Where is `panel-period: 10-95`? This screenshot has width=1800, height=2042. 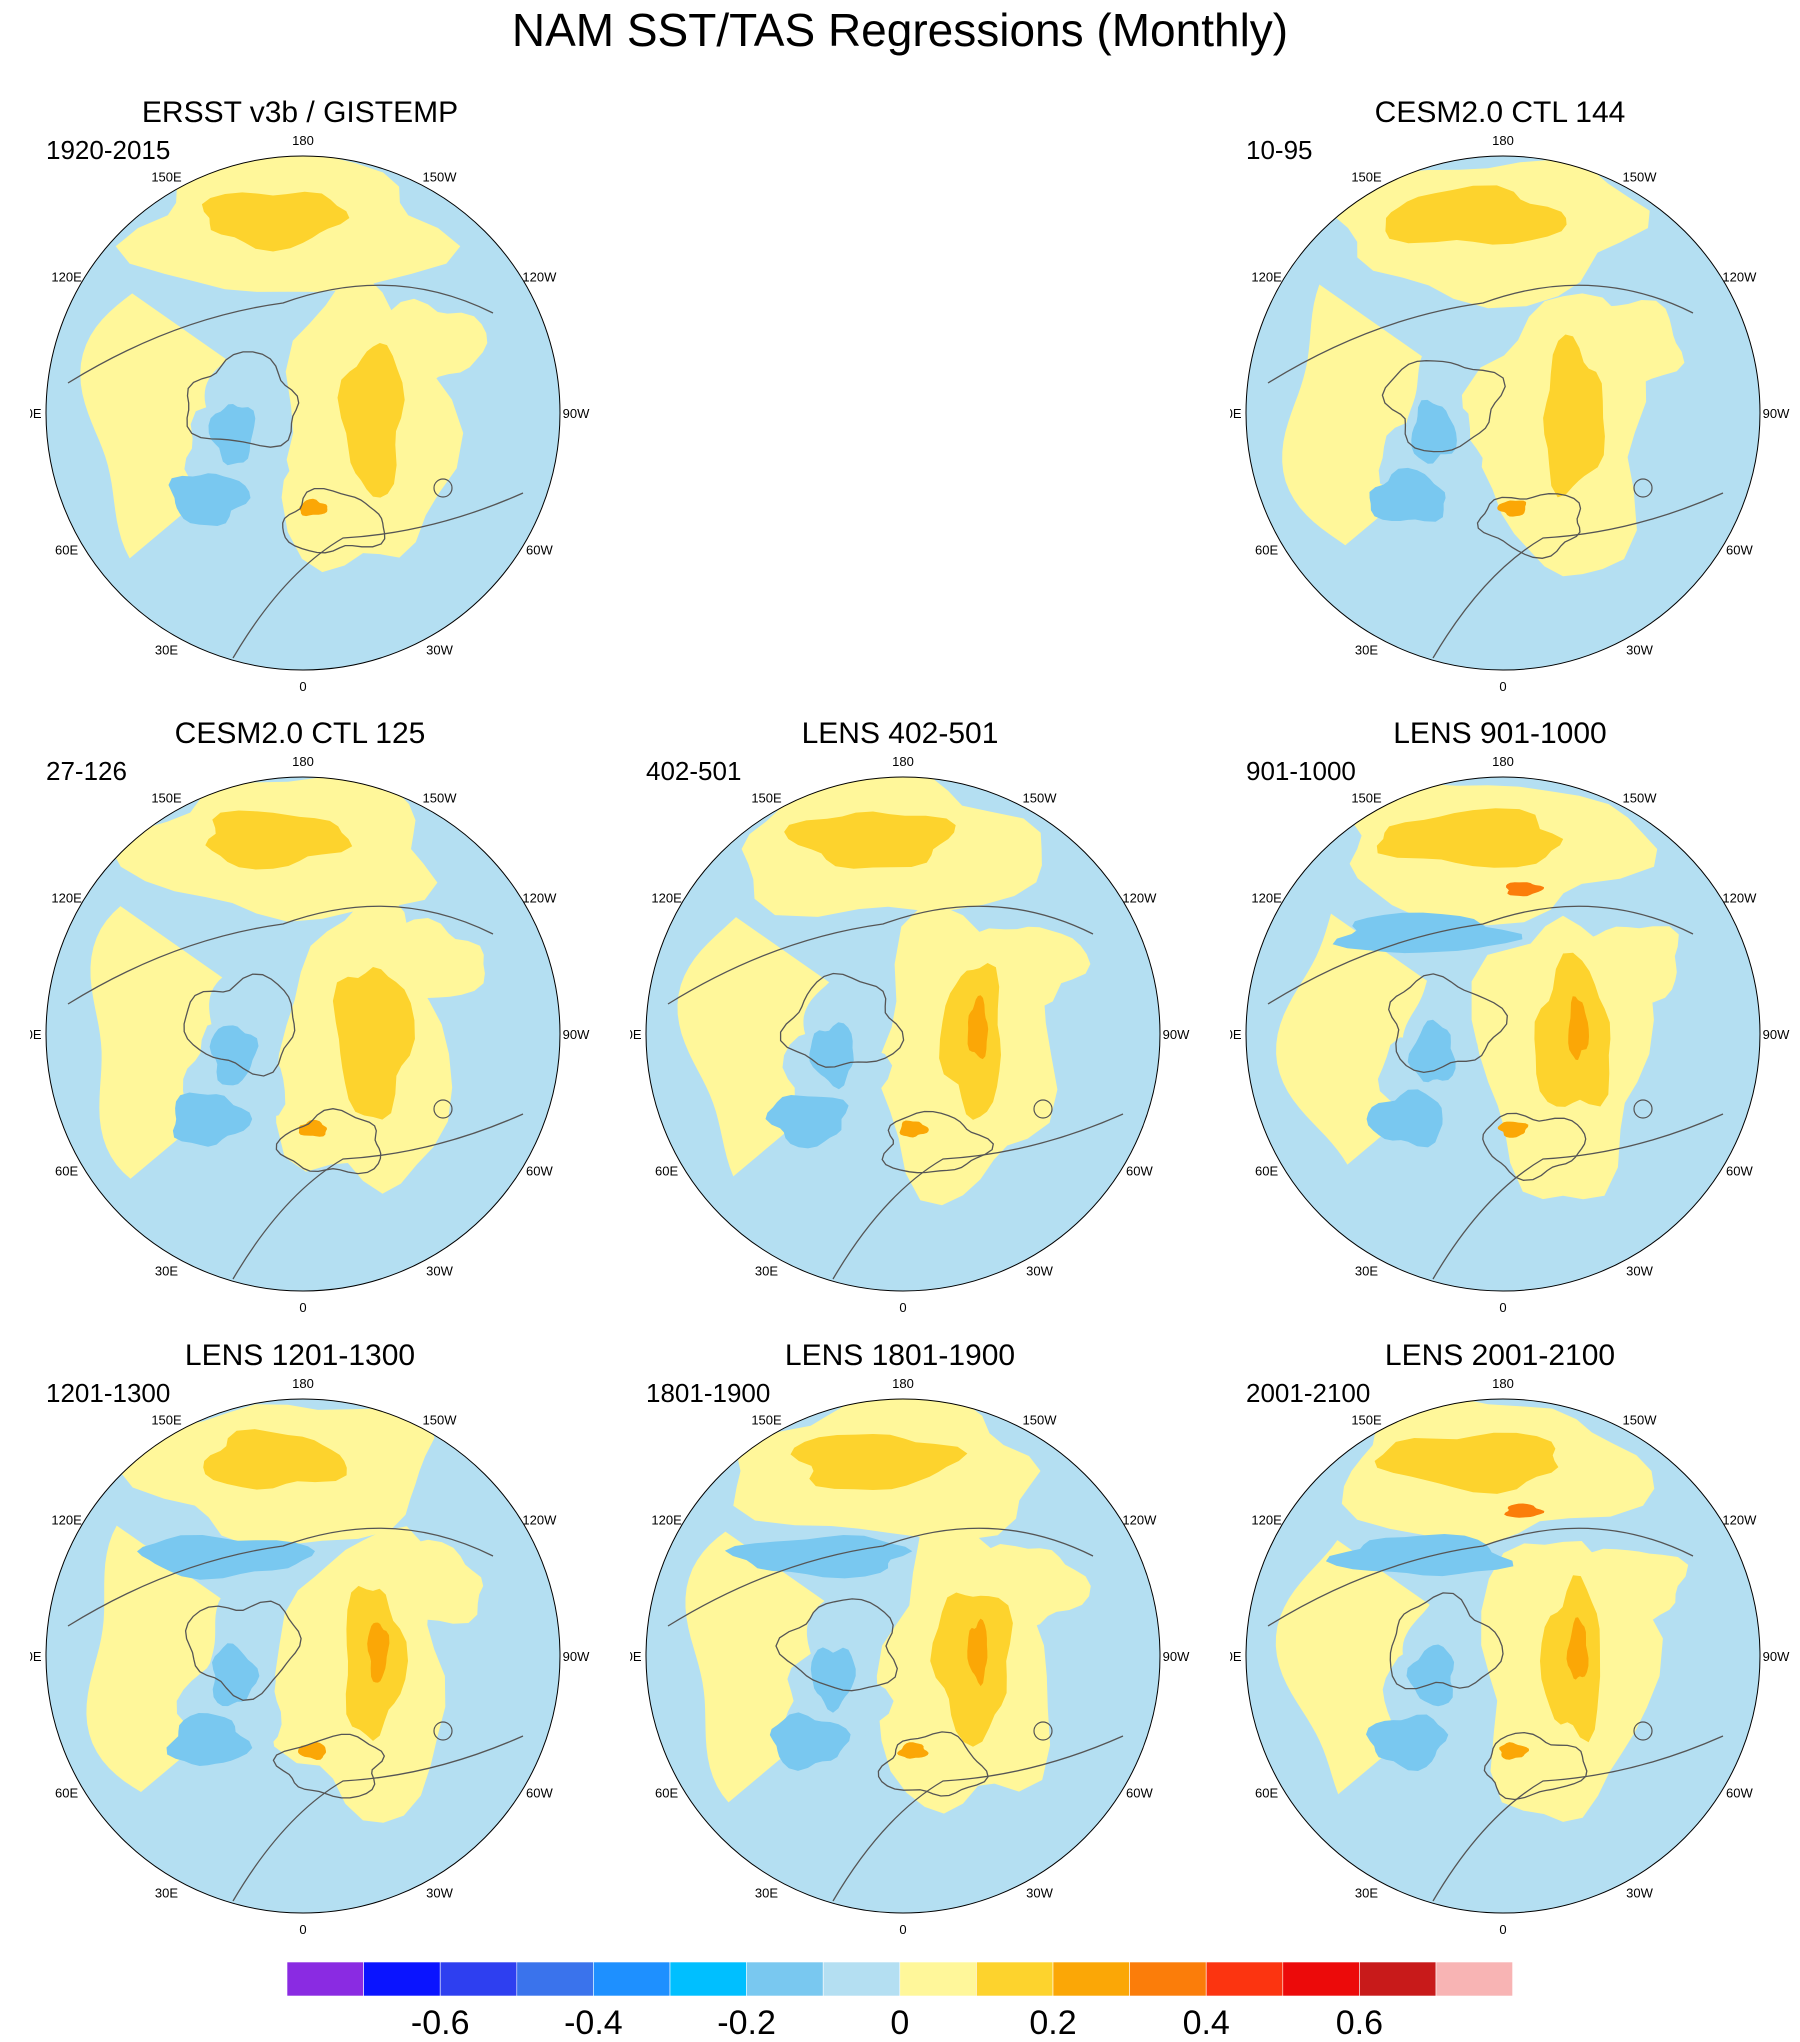 panel-period: 10-95 is located at coordinates (1279, 150).